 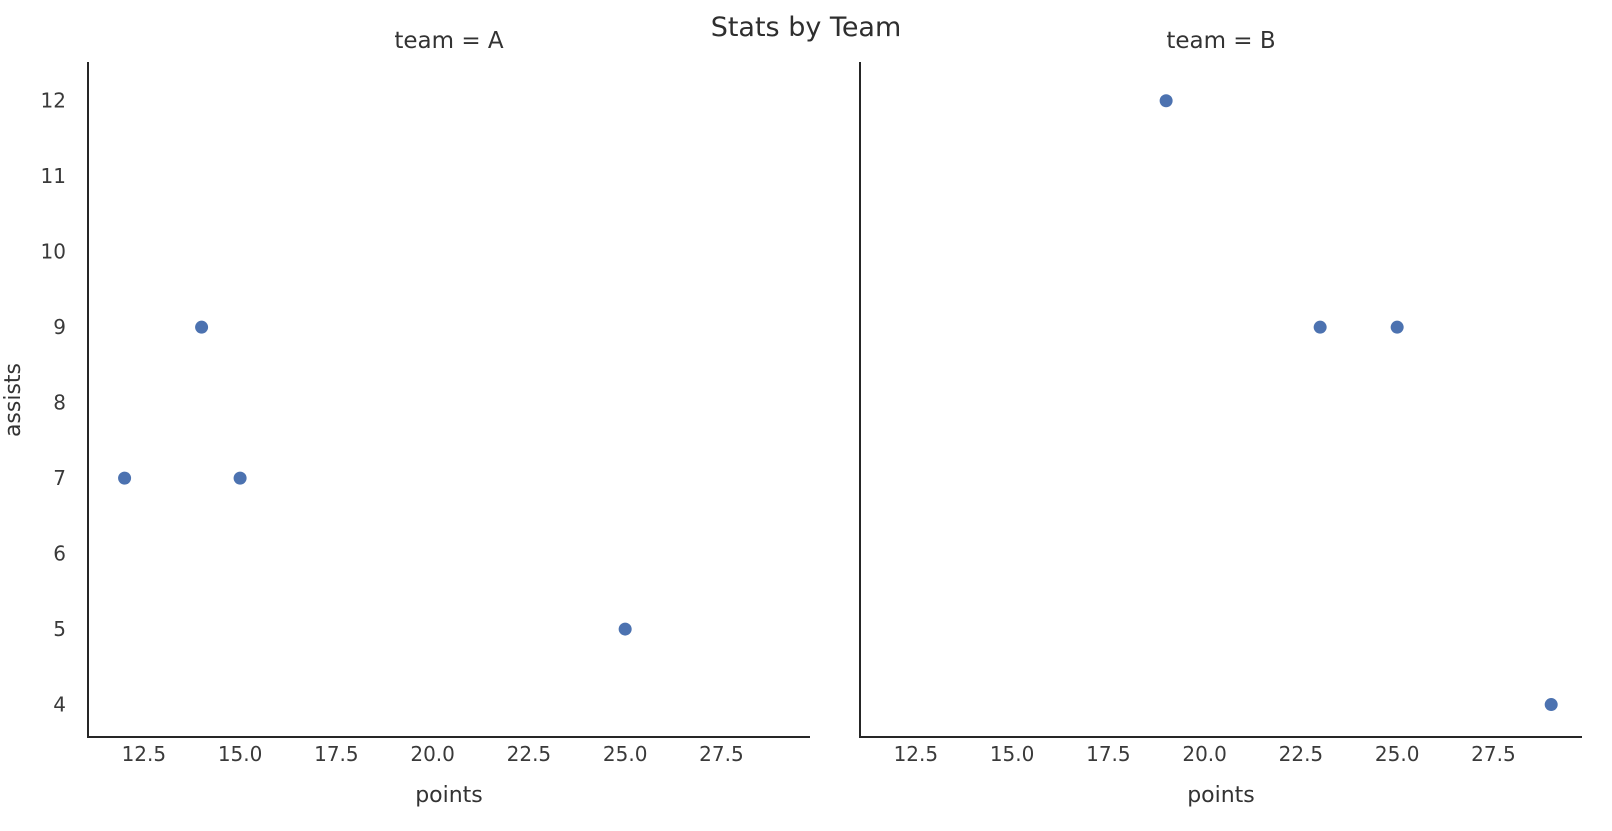 What do you see at coordinates (59, 629) in the screenshot?
I see `y-tick-label: 5` at bounding box center [59, 629].